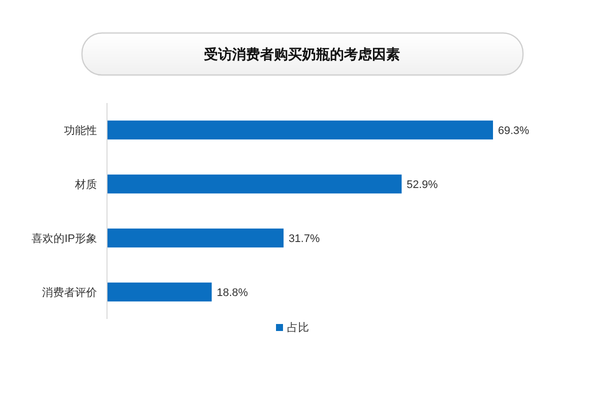  I want to click on y-tick-label: 消费者评价, so click(69, 292).